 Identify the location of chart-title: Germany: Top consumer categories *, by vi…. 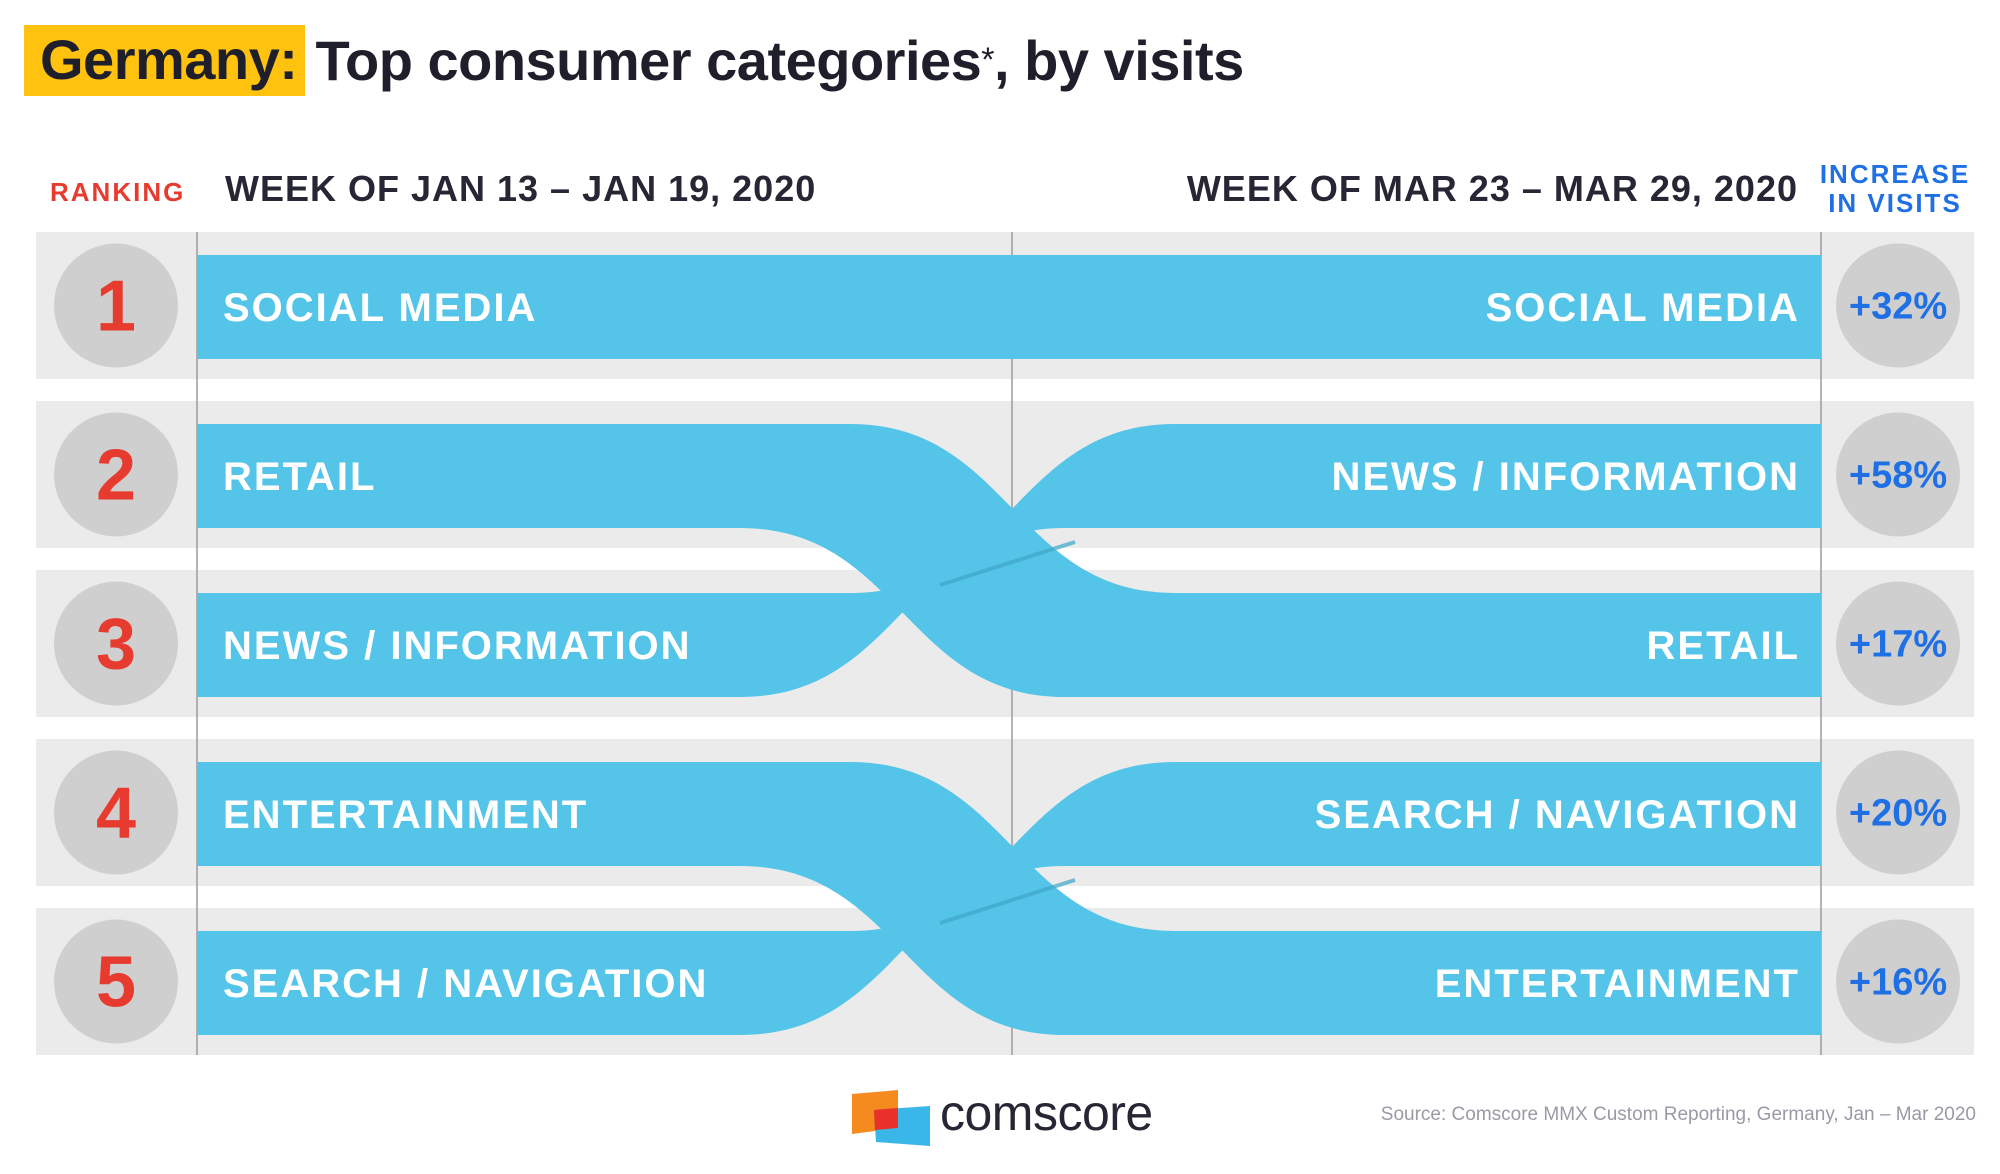
(634, 60).